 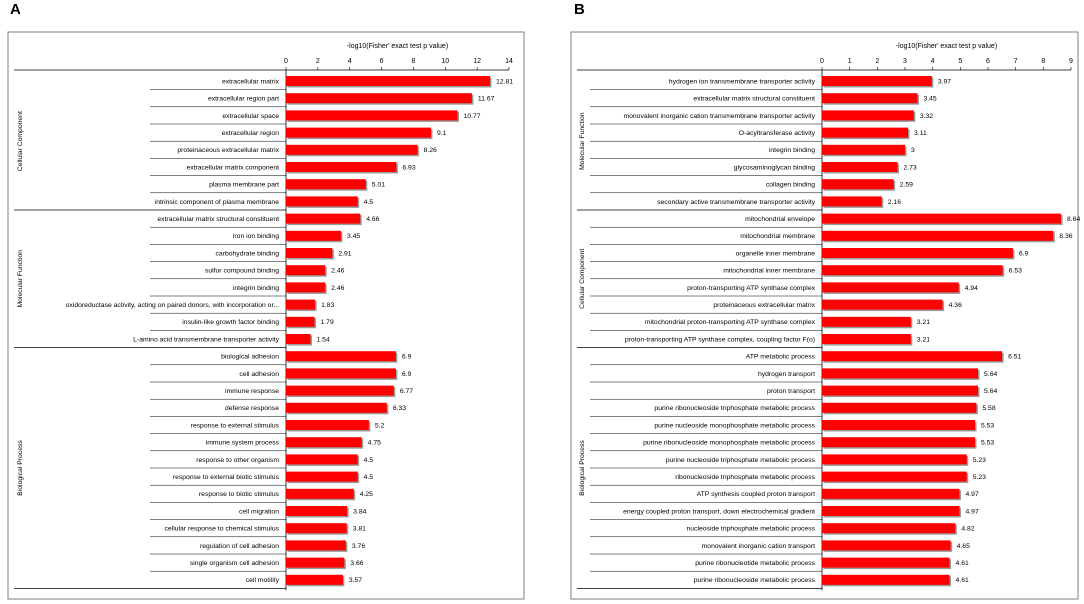 What do you see at coordinates (781, 357) in the screenshot?
I see `category-label: ATP metabolic process` at bounding box center [781, 357].